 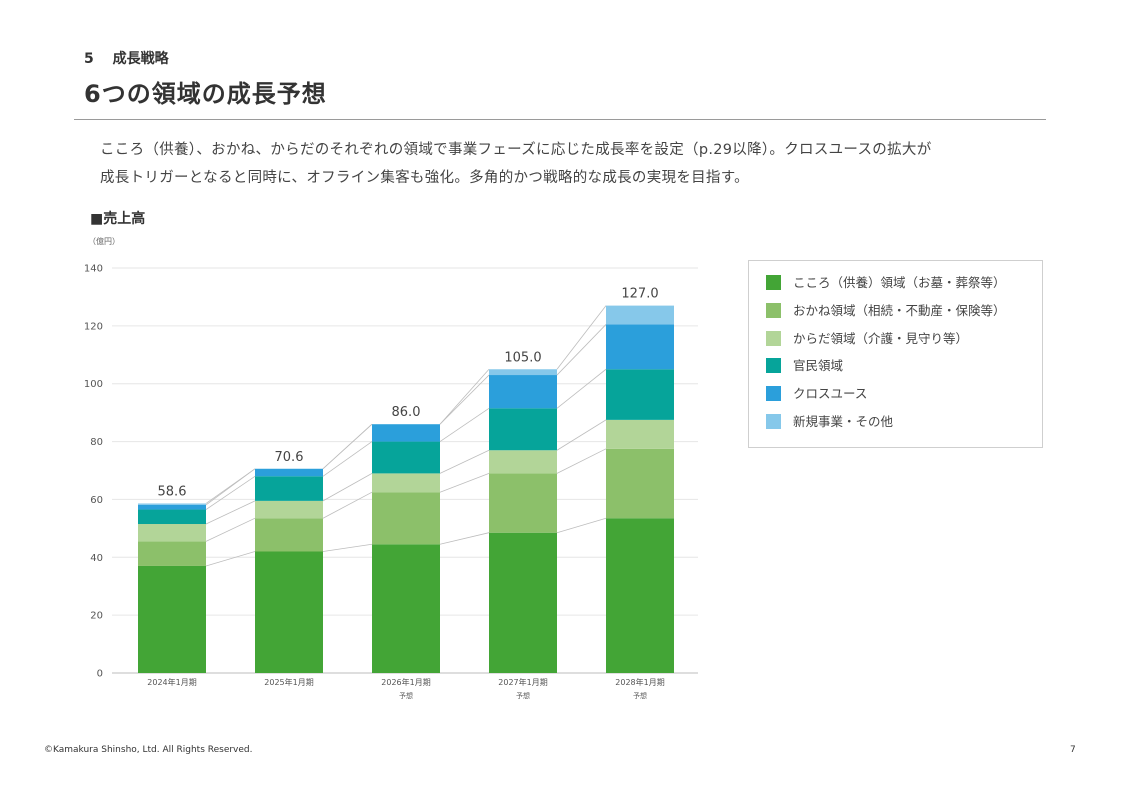 I want to click on legend-label: からだ領域（介護・見守り等）, so click(x=881, y=338).